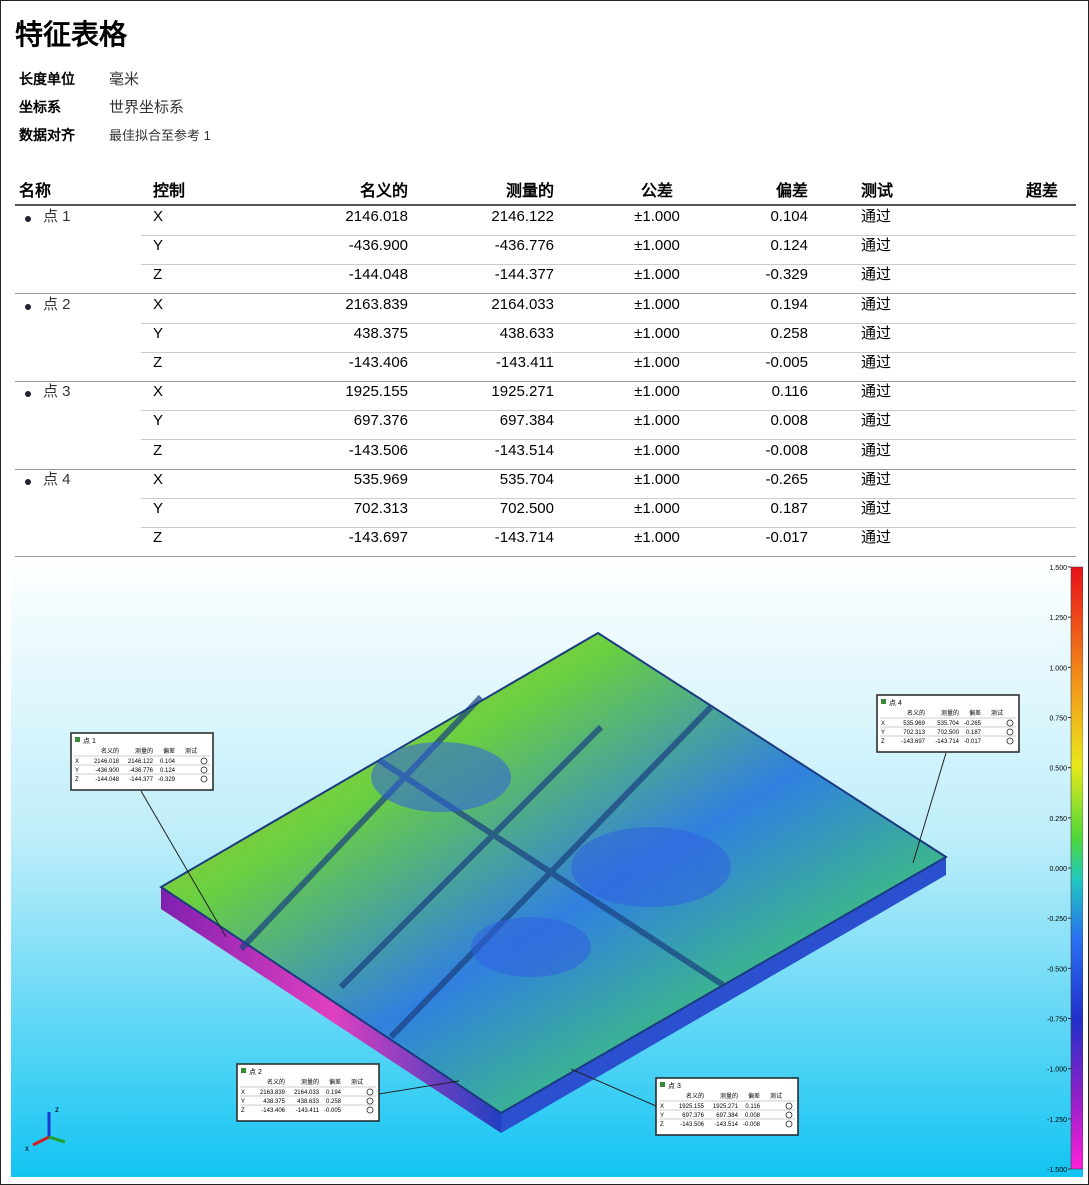  What do you see at coordinates (28, 219) in the screenshot?
I see `bullet` at bounding box center [28, 219].